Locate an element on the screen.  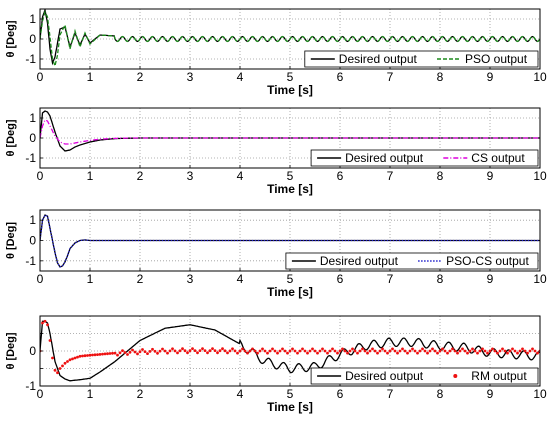
legend-label: RM output is located at coordinates (499, 376).